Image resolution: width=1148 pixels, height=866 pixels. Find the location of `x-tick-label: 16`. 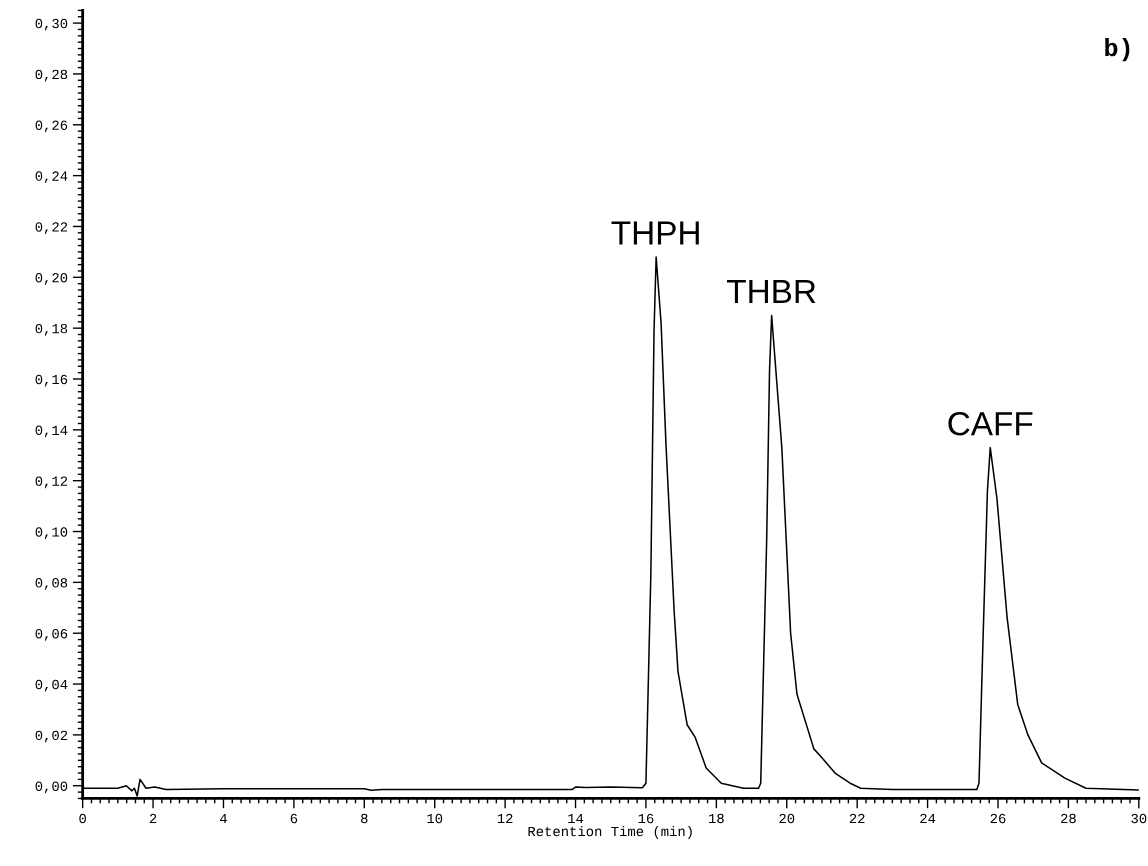

x-tick-label: 16 is located at coordinates (646, 818).